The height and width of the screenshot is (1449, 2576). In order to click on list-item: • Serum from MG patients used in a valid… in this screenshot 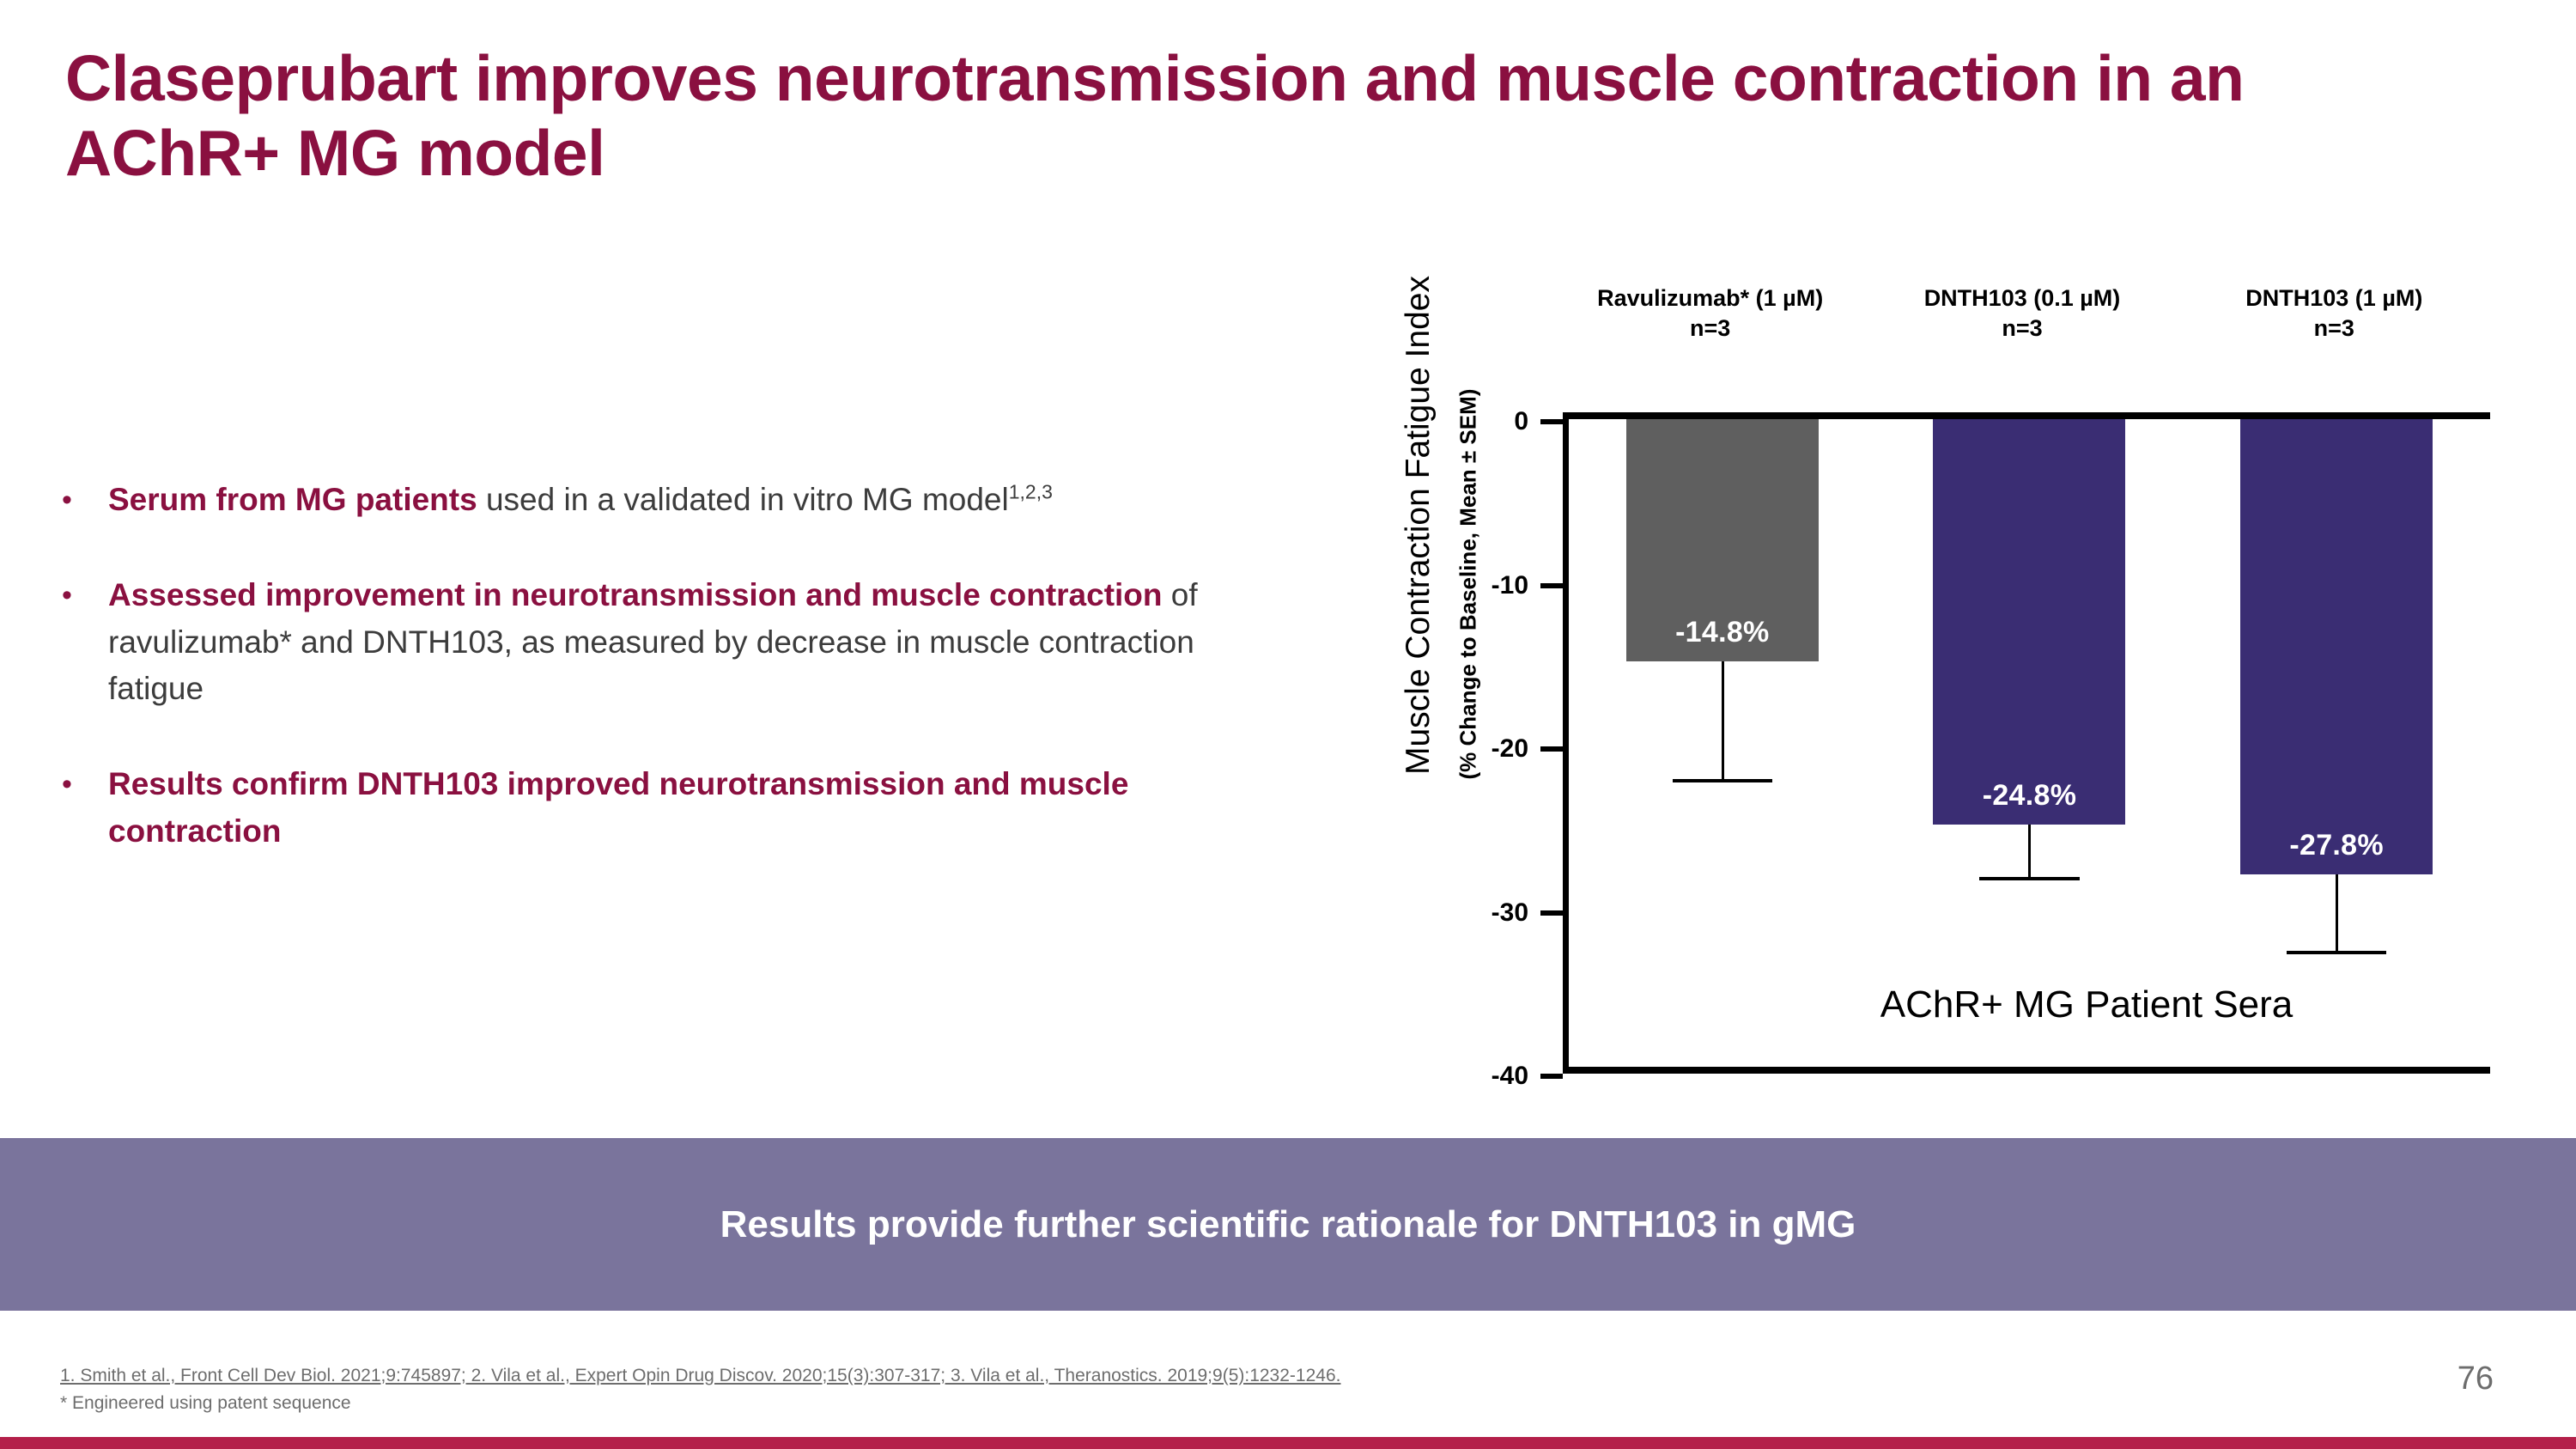, I will do `click(671, 500)`.